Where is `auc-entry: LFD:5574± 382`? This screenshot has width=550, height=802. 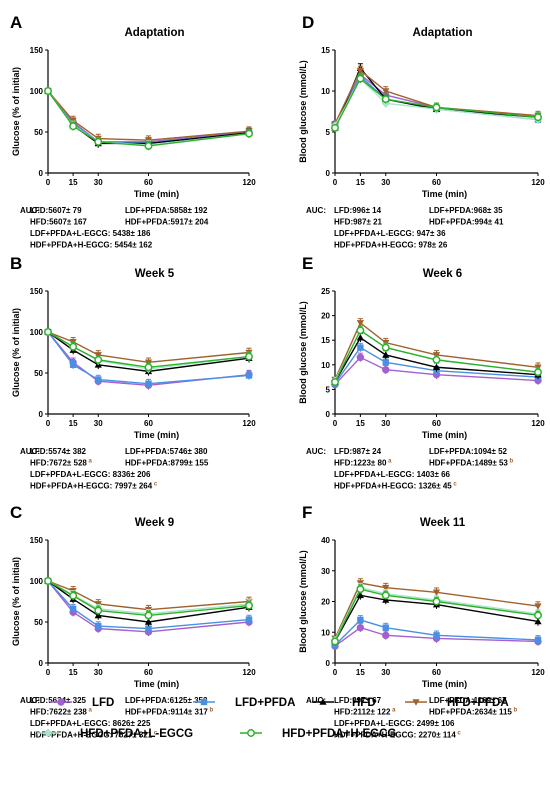 auc-entry: LFD:5574± 382 is located at coordinates (58, 451).